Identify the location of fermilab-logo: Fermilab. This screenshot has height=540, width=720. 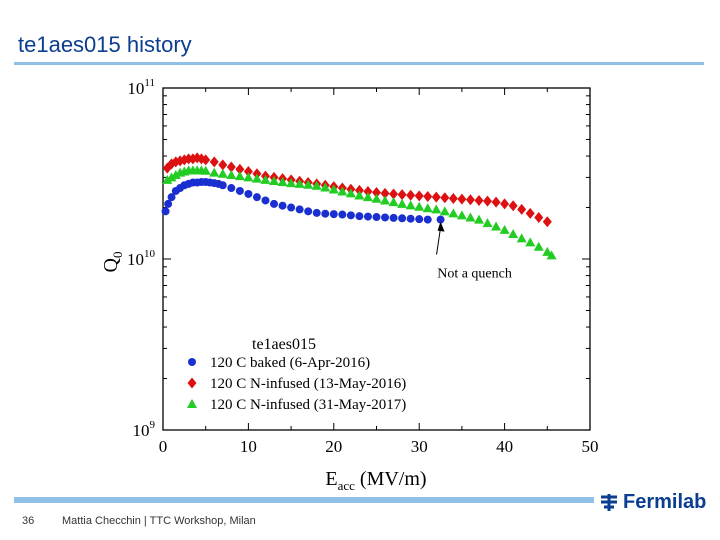
(652, 502).